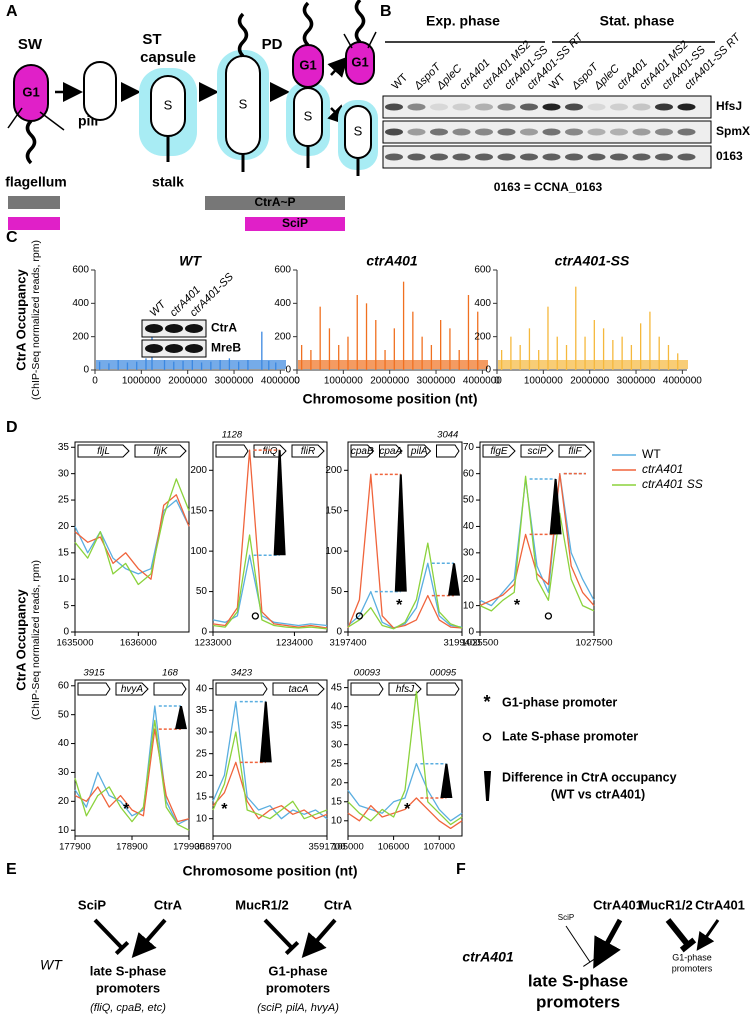 The width and height of the screenshot is (750, 1036). What do you see at coordinates (282, 270) in the screenshot?
I see `y-tick-label: 600` at bounding box center [282, 270].